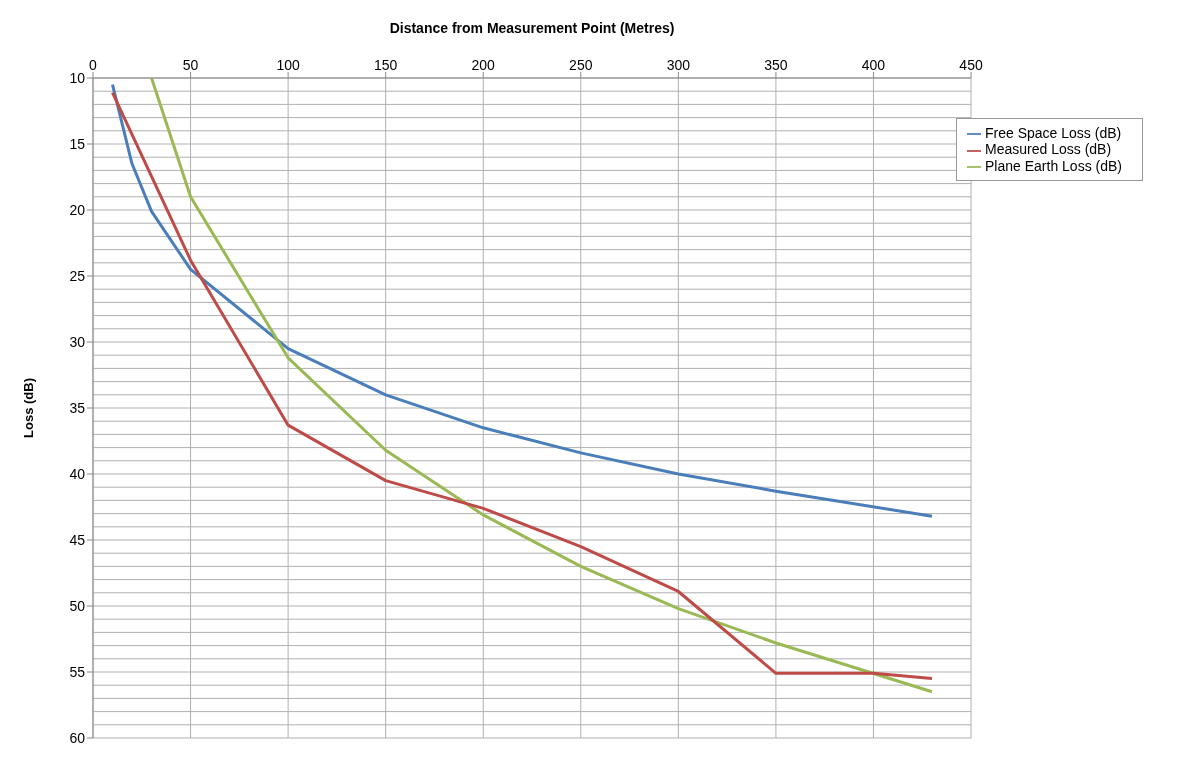 Image resolution: width=1200 pixels, height=760 pixels. What do you see at coordinates (77, 341) in the screenshot?
I see `y-tick-label: 30` at bounding box center [77, 341].